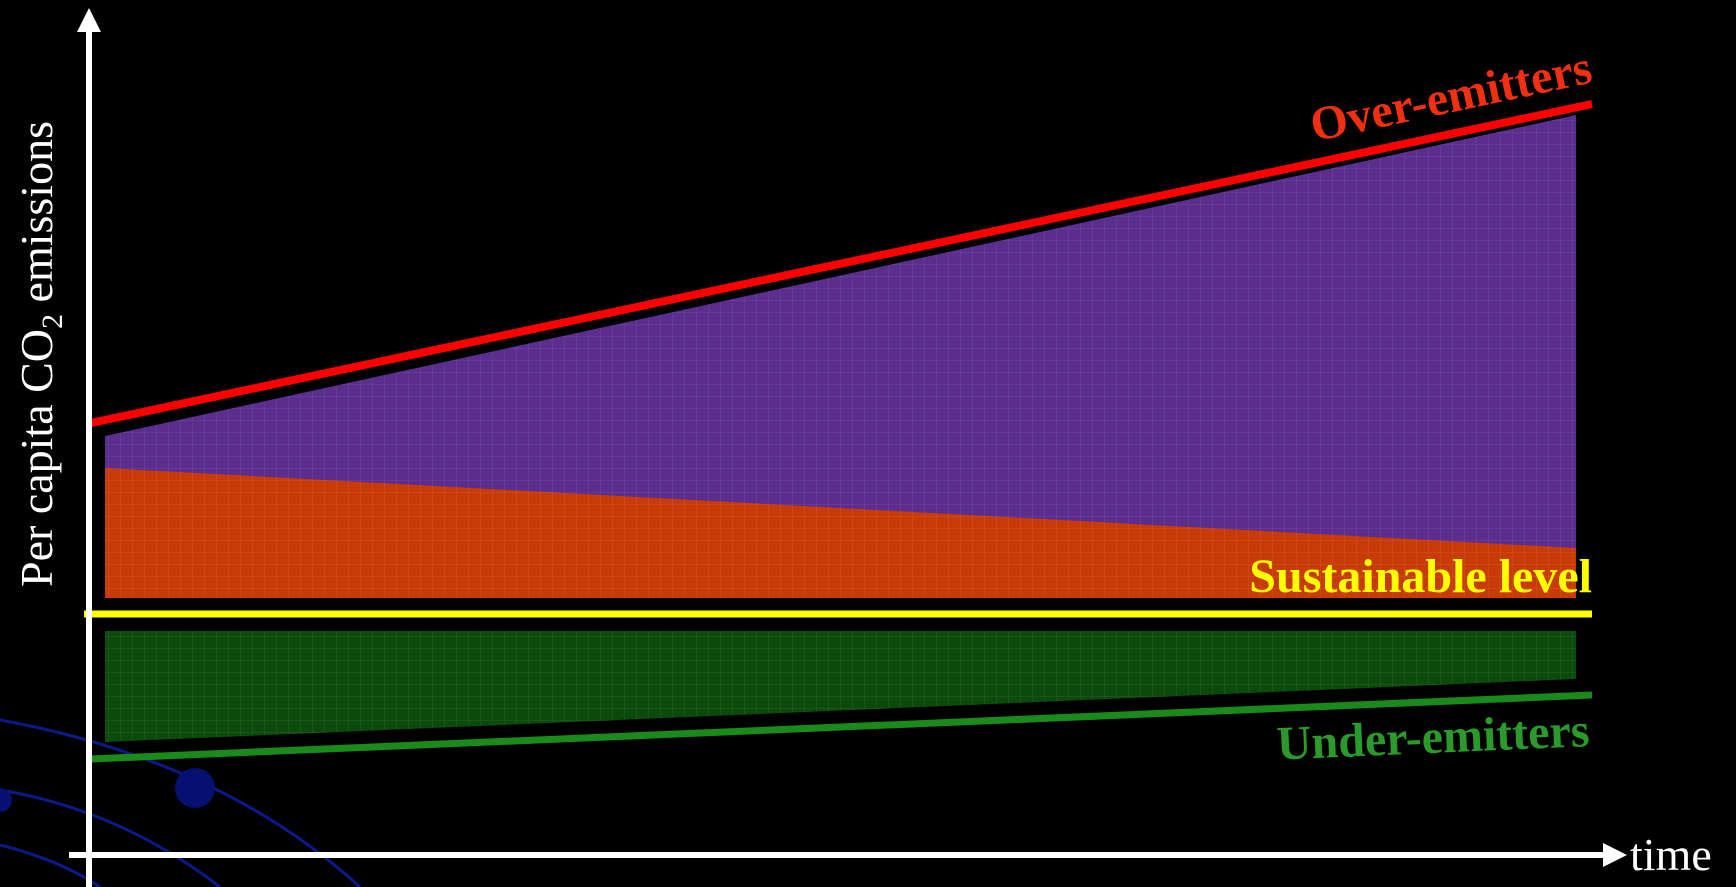  Describe the element at coordinates (1671, 854) in the screenshot. I see `x-axis-label: time` at that location.